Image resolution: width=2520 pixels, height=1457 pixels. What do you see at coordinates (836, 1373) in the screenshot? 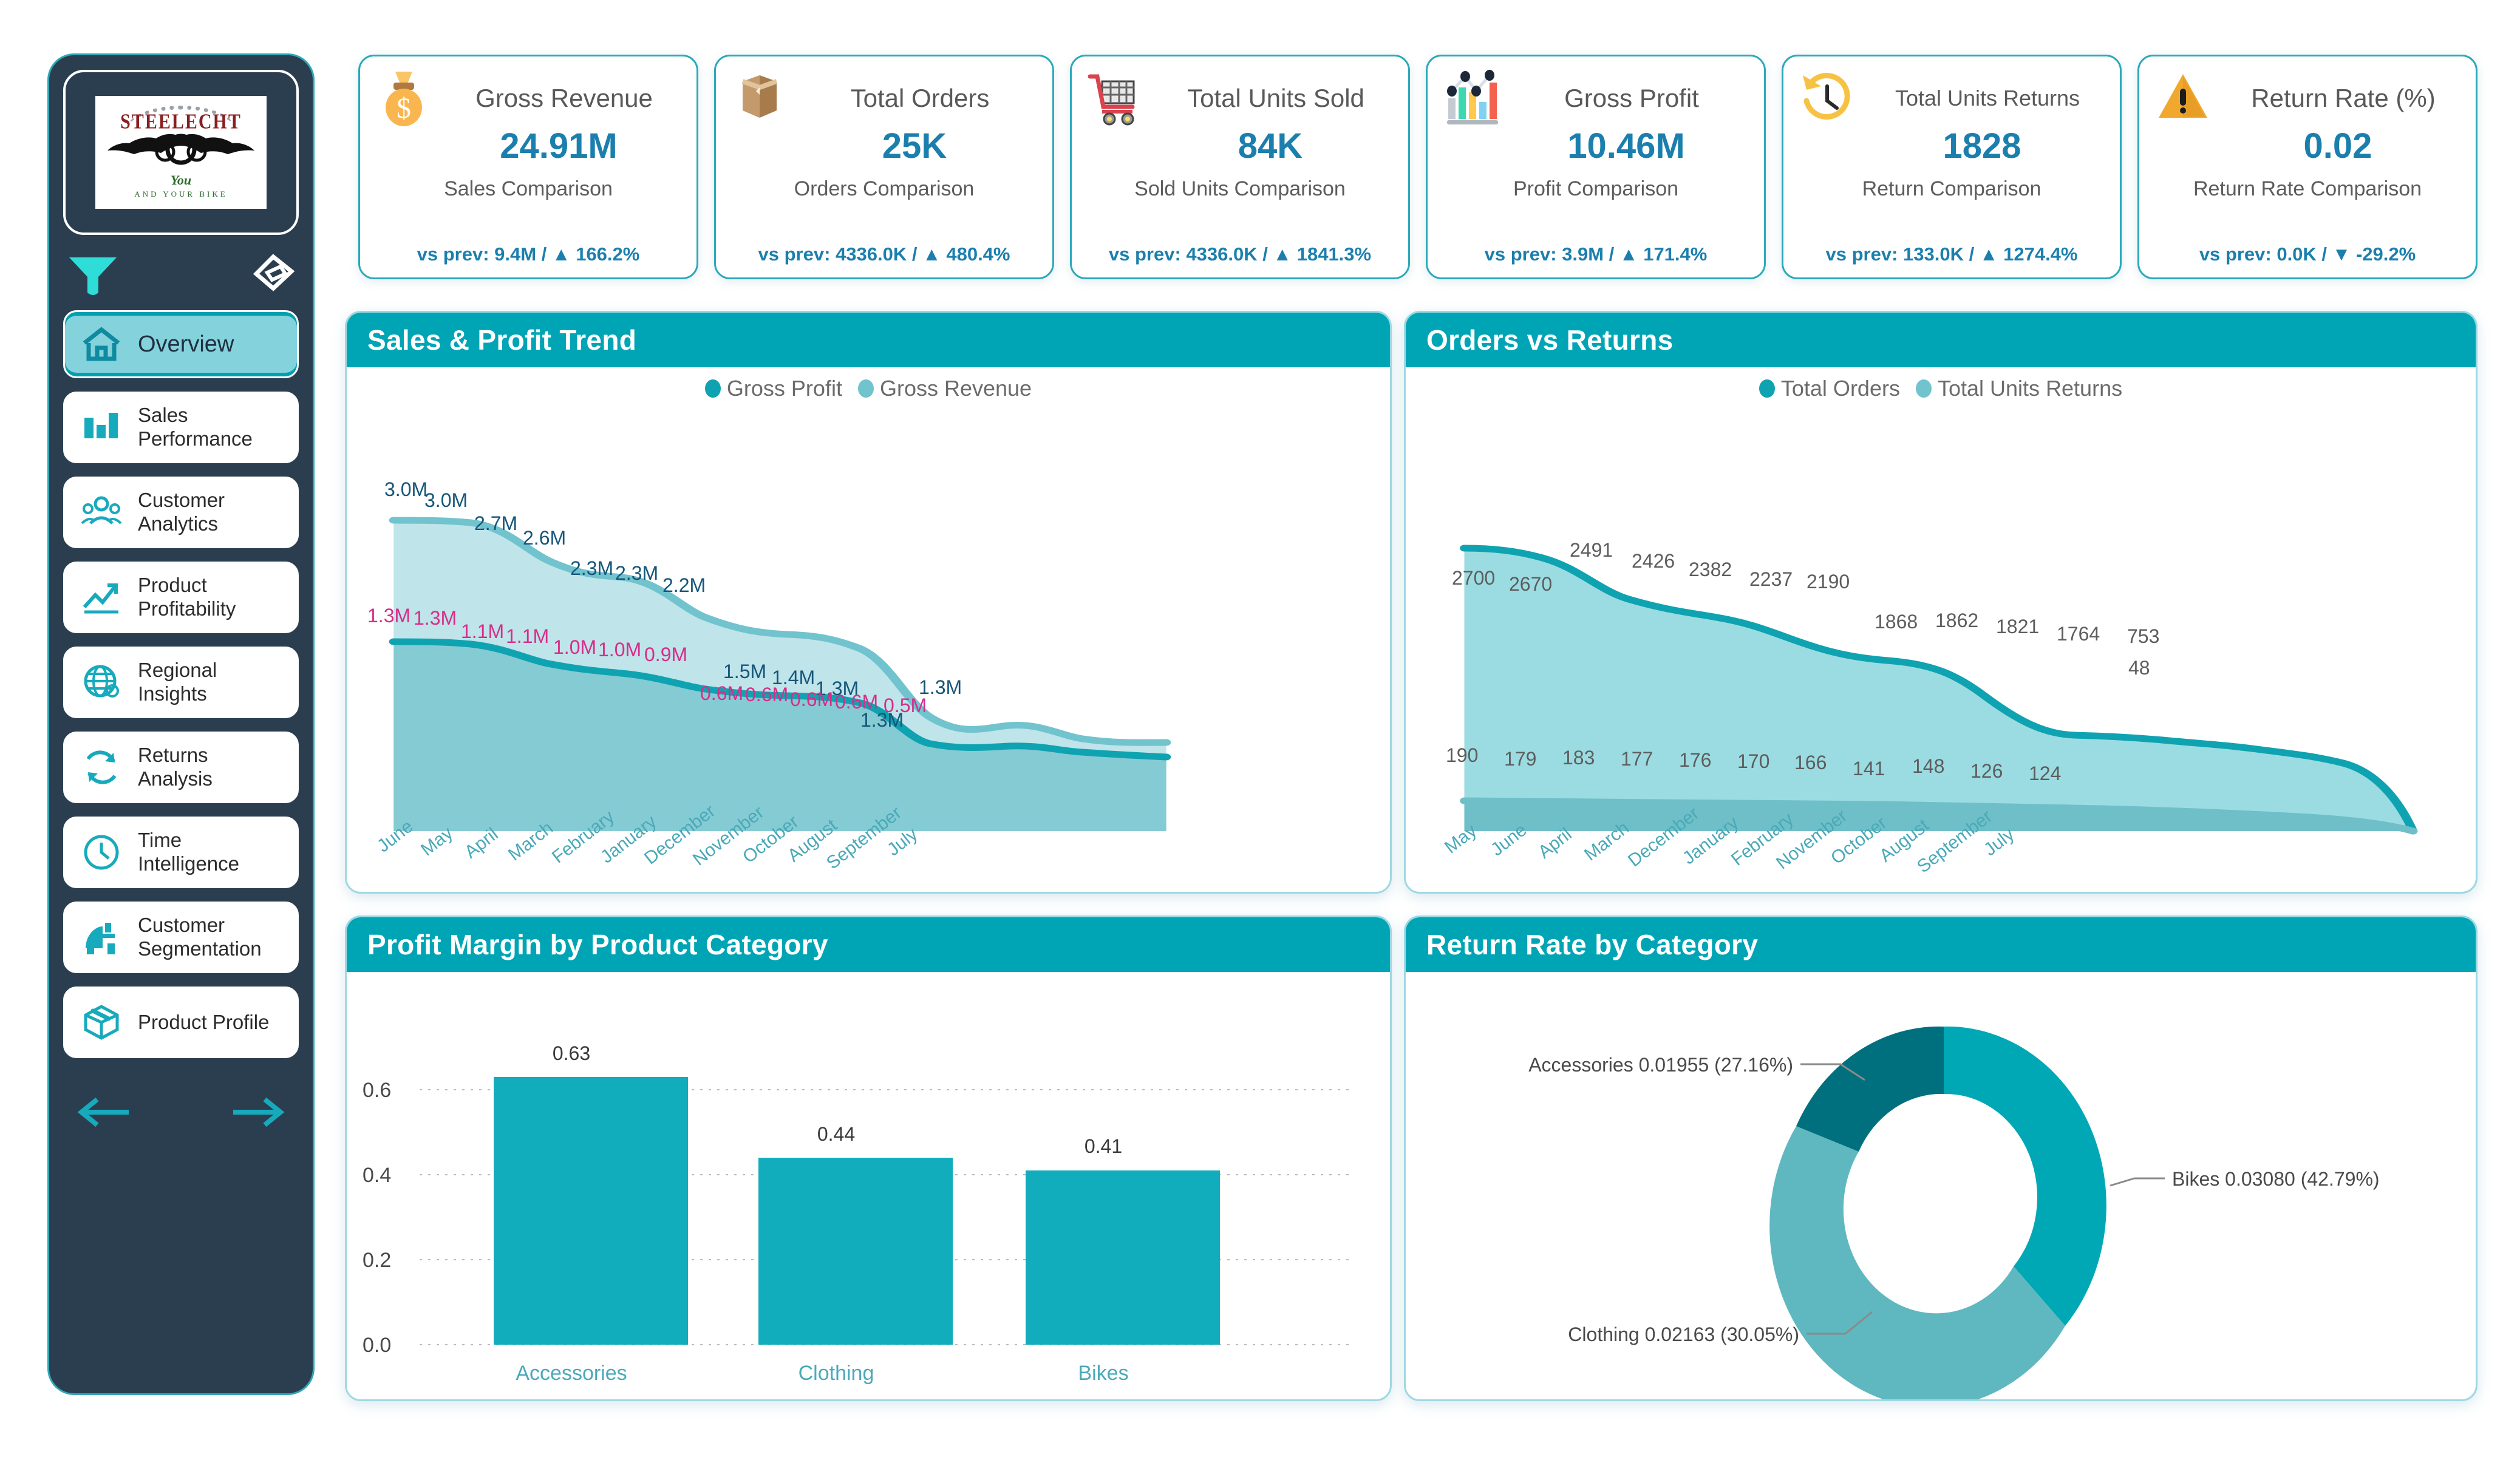
I see `svg-text: Clothing` at bounding box center [836, 1373].